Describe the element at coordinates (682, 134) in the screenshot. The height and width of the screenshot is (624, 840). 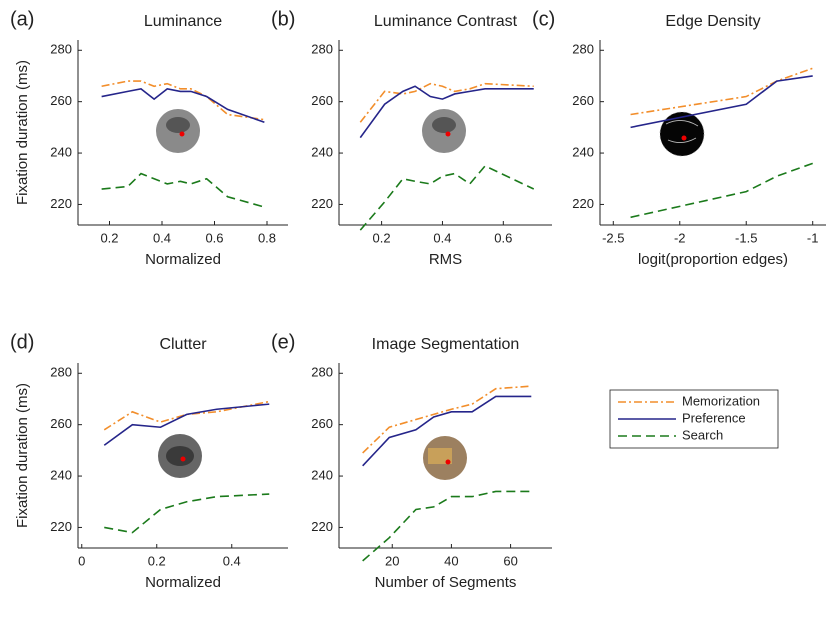
I see `inset-c` at that location.